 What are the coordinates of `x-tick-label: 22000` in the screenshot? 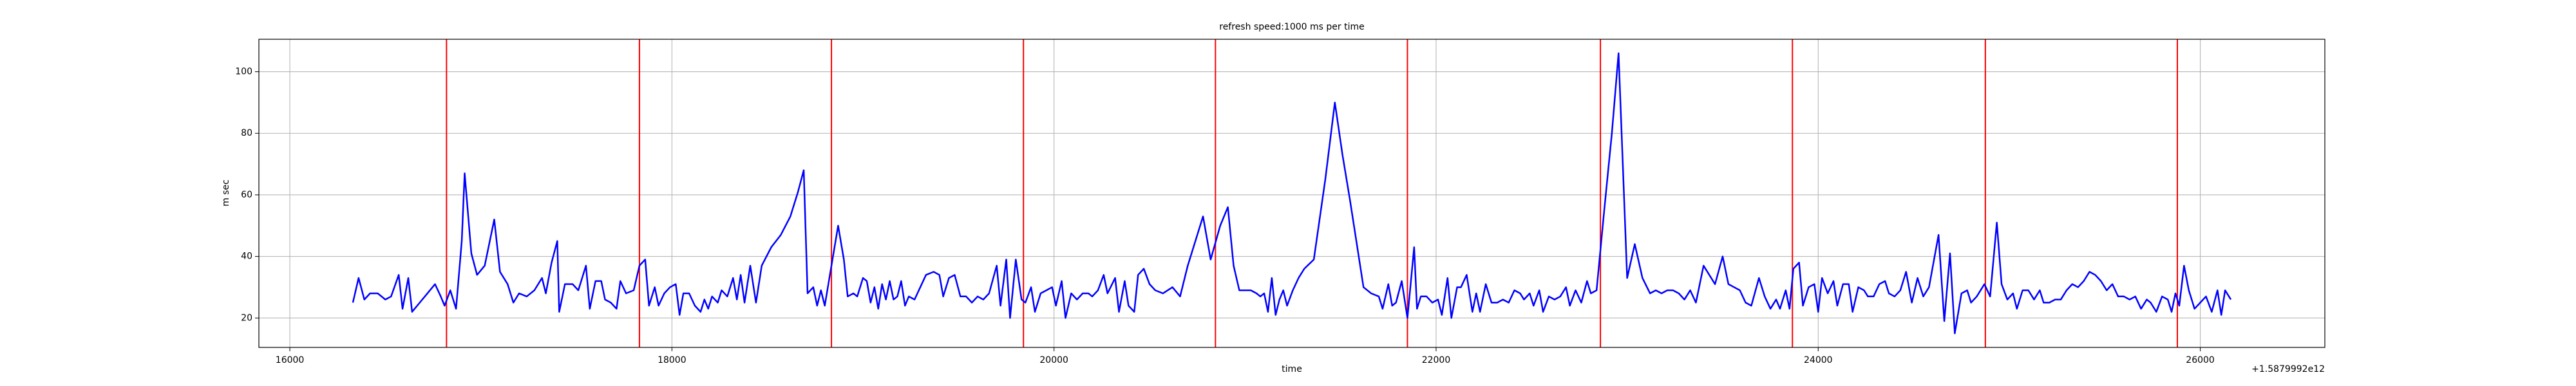 It's located at (1436, 360).